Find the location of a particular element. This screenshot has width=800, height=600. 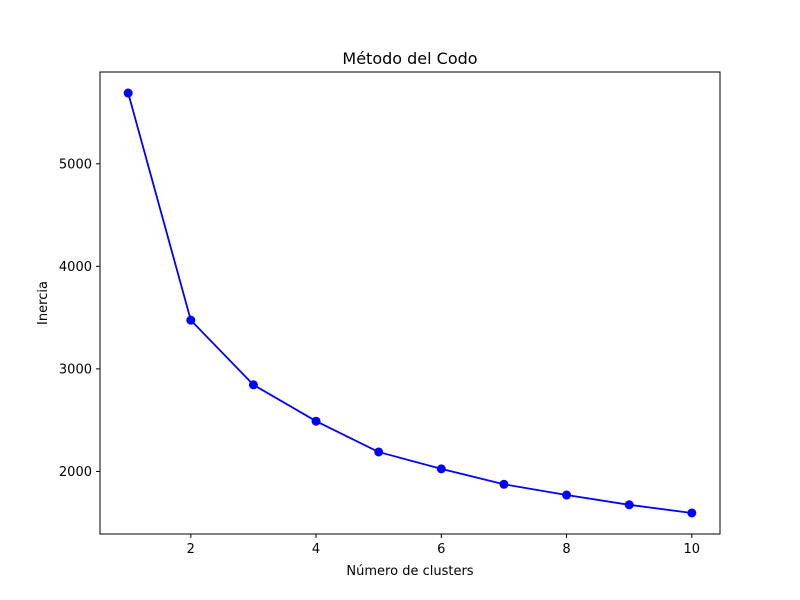

x-tick-label: 4 is located at coordinates (316, 549).